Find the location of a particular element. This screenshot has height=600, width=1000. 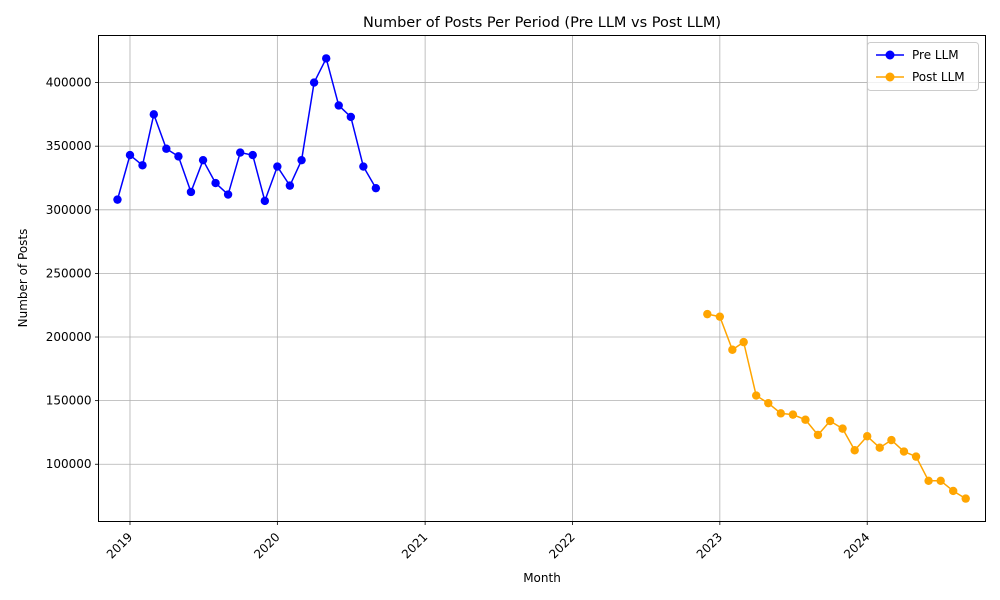

y-axis-label: Number of Posts is located at coordinates (23, 278).